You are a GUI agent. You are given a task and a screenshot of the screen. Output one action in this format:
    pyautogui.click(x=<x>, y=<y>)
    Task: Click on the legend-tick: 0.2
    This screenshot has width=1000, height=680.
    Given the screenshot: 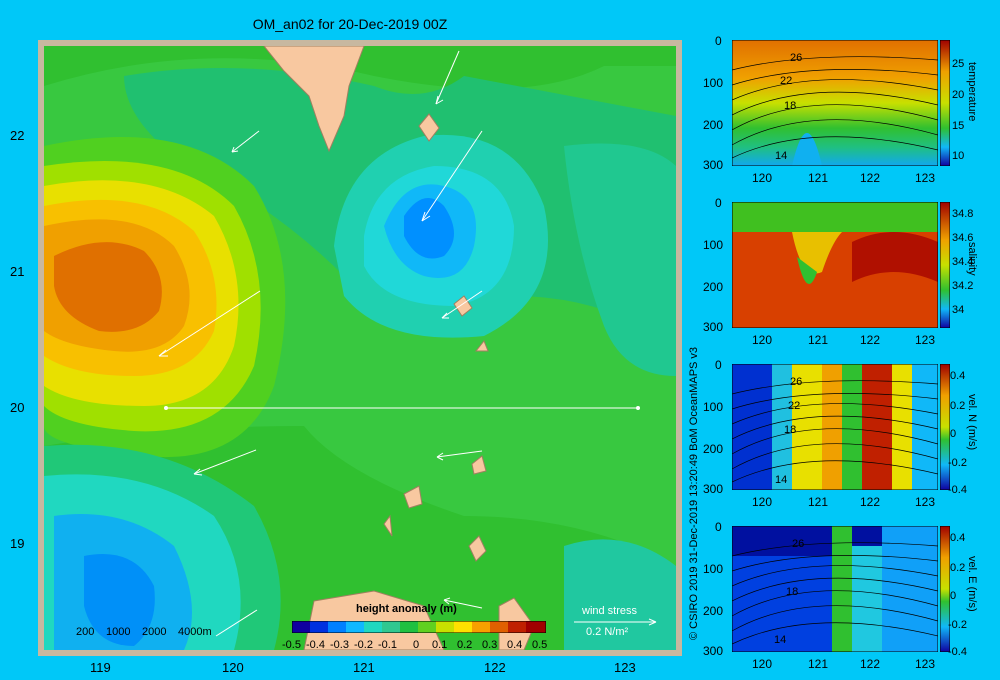 What is the action you would take?
    pyautogui.click(x=465, y=645)
    